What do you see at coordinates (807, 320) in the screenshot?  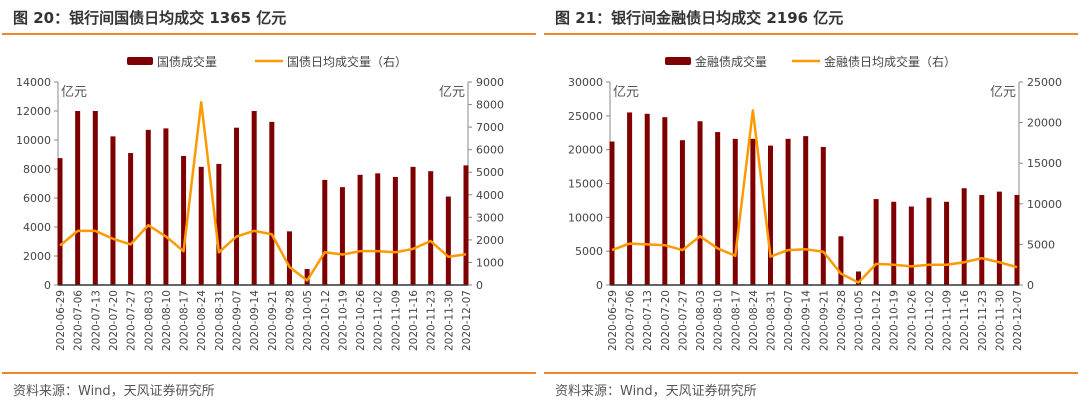 I see `x-tick-label: 2020-09-14` at bounding box center [807, 320].